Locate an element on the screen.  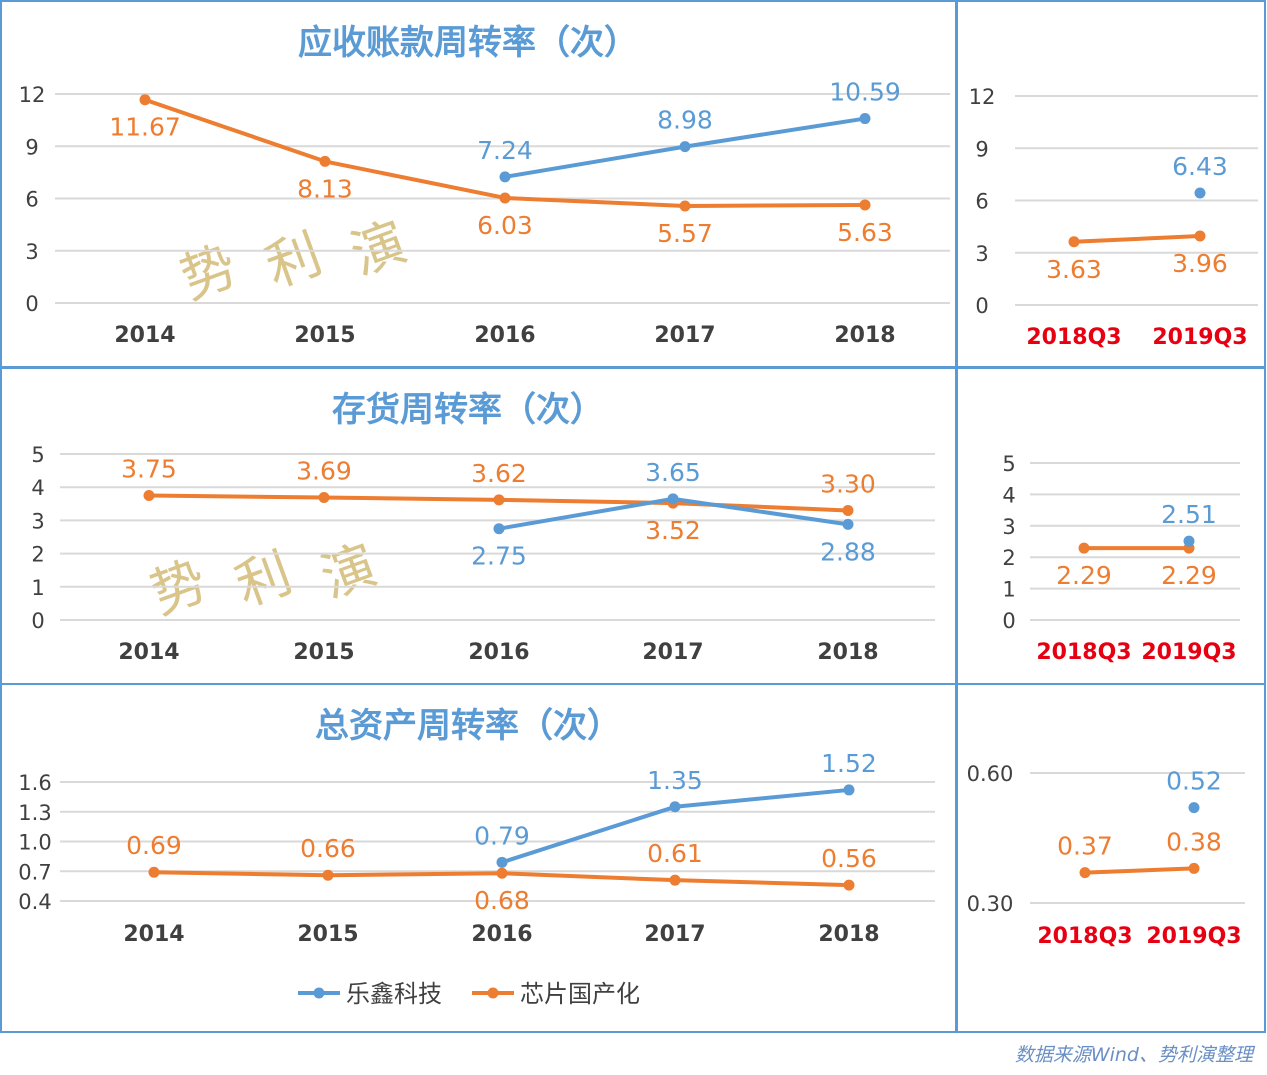
source-note: 数据来源Wind、势利演整理 is located at coordinates (1133, 1055).